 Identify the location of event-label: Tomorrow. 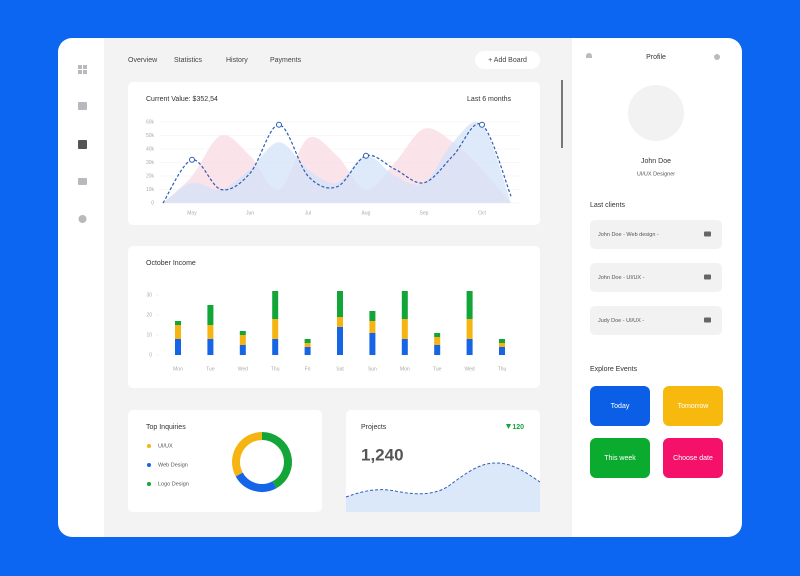
(694, 406).